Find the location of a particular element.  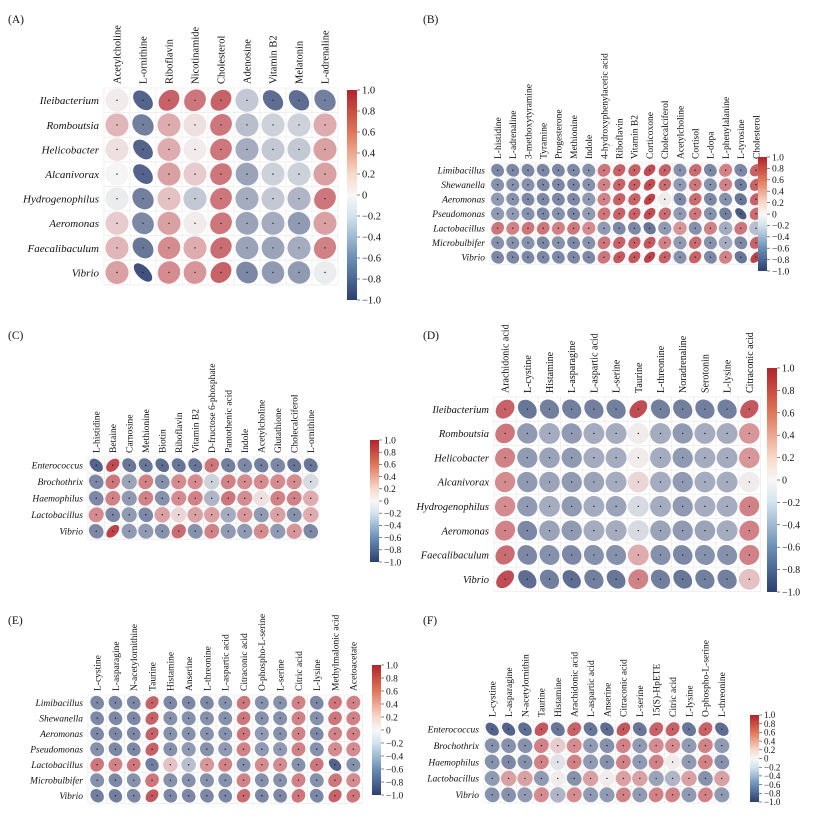

column-label: Pantothenic acid is located at coordinates (230, 421).